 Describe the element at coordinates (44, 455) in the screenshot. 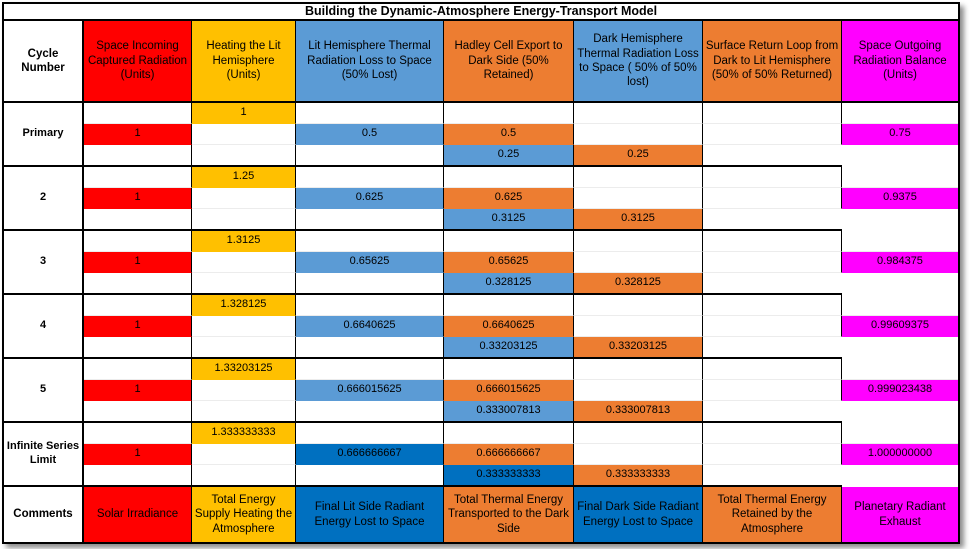

I see `row-label-infinite: Infinite Series Limit` at that location.